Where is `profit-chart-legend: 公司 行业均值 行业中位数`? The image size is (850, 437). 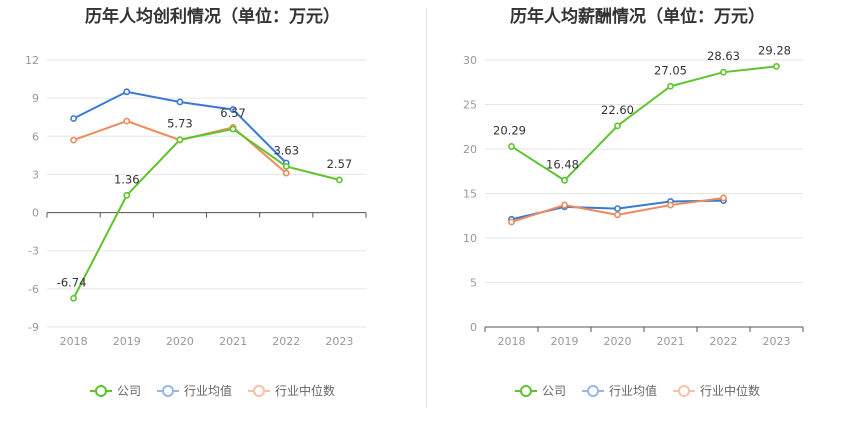 profit-chart-legend: 公司 行业均值 行业中位数 is located at coordinates (212, 390).